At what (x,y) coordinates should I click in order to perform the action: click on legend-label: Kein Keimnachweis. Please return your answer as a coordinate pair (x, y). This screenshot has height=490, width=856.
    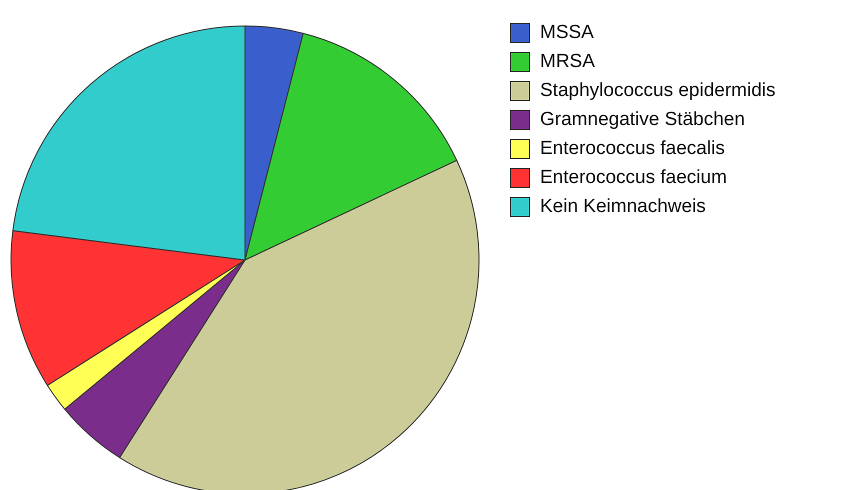
    Looking at the image, I should click on (623, 207).